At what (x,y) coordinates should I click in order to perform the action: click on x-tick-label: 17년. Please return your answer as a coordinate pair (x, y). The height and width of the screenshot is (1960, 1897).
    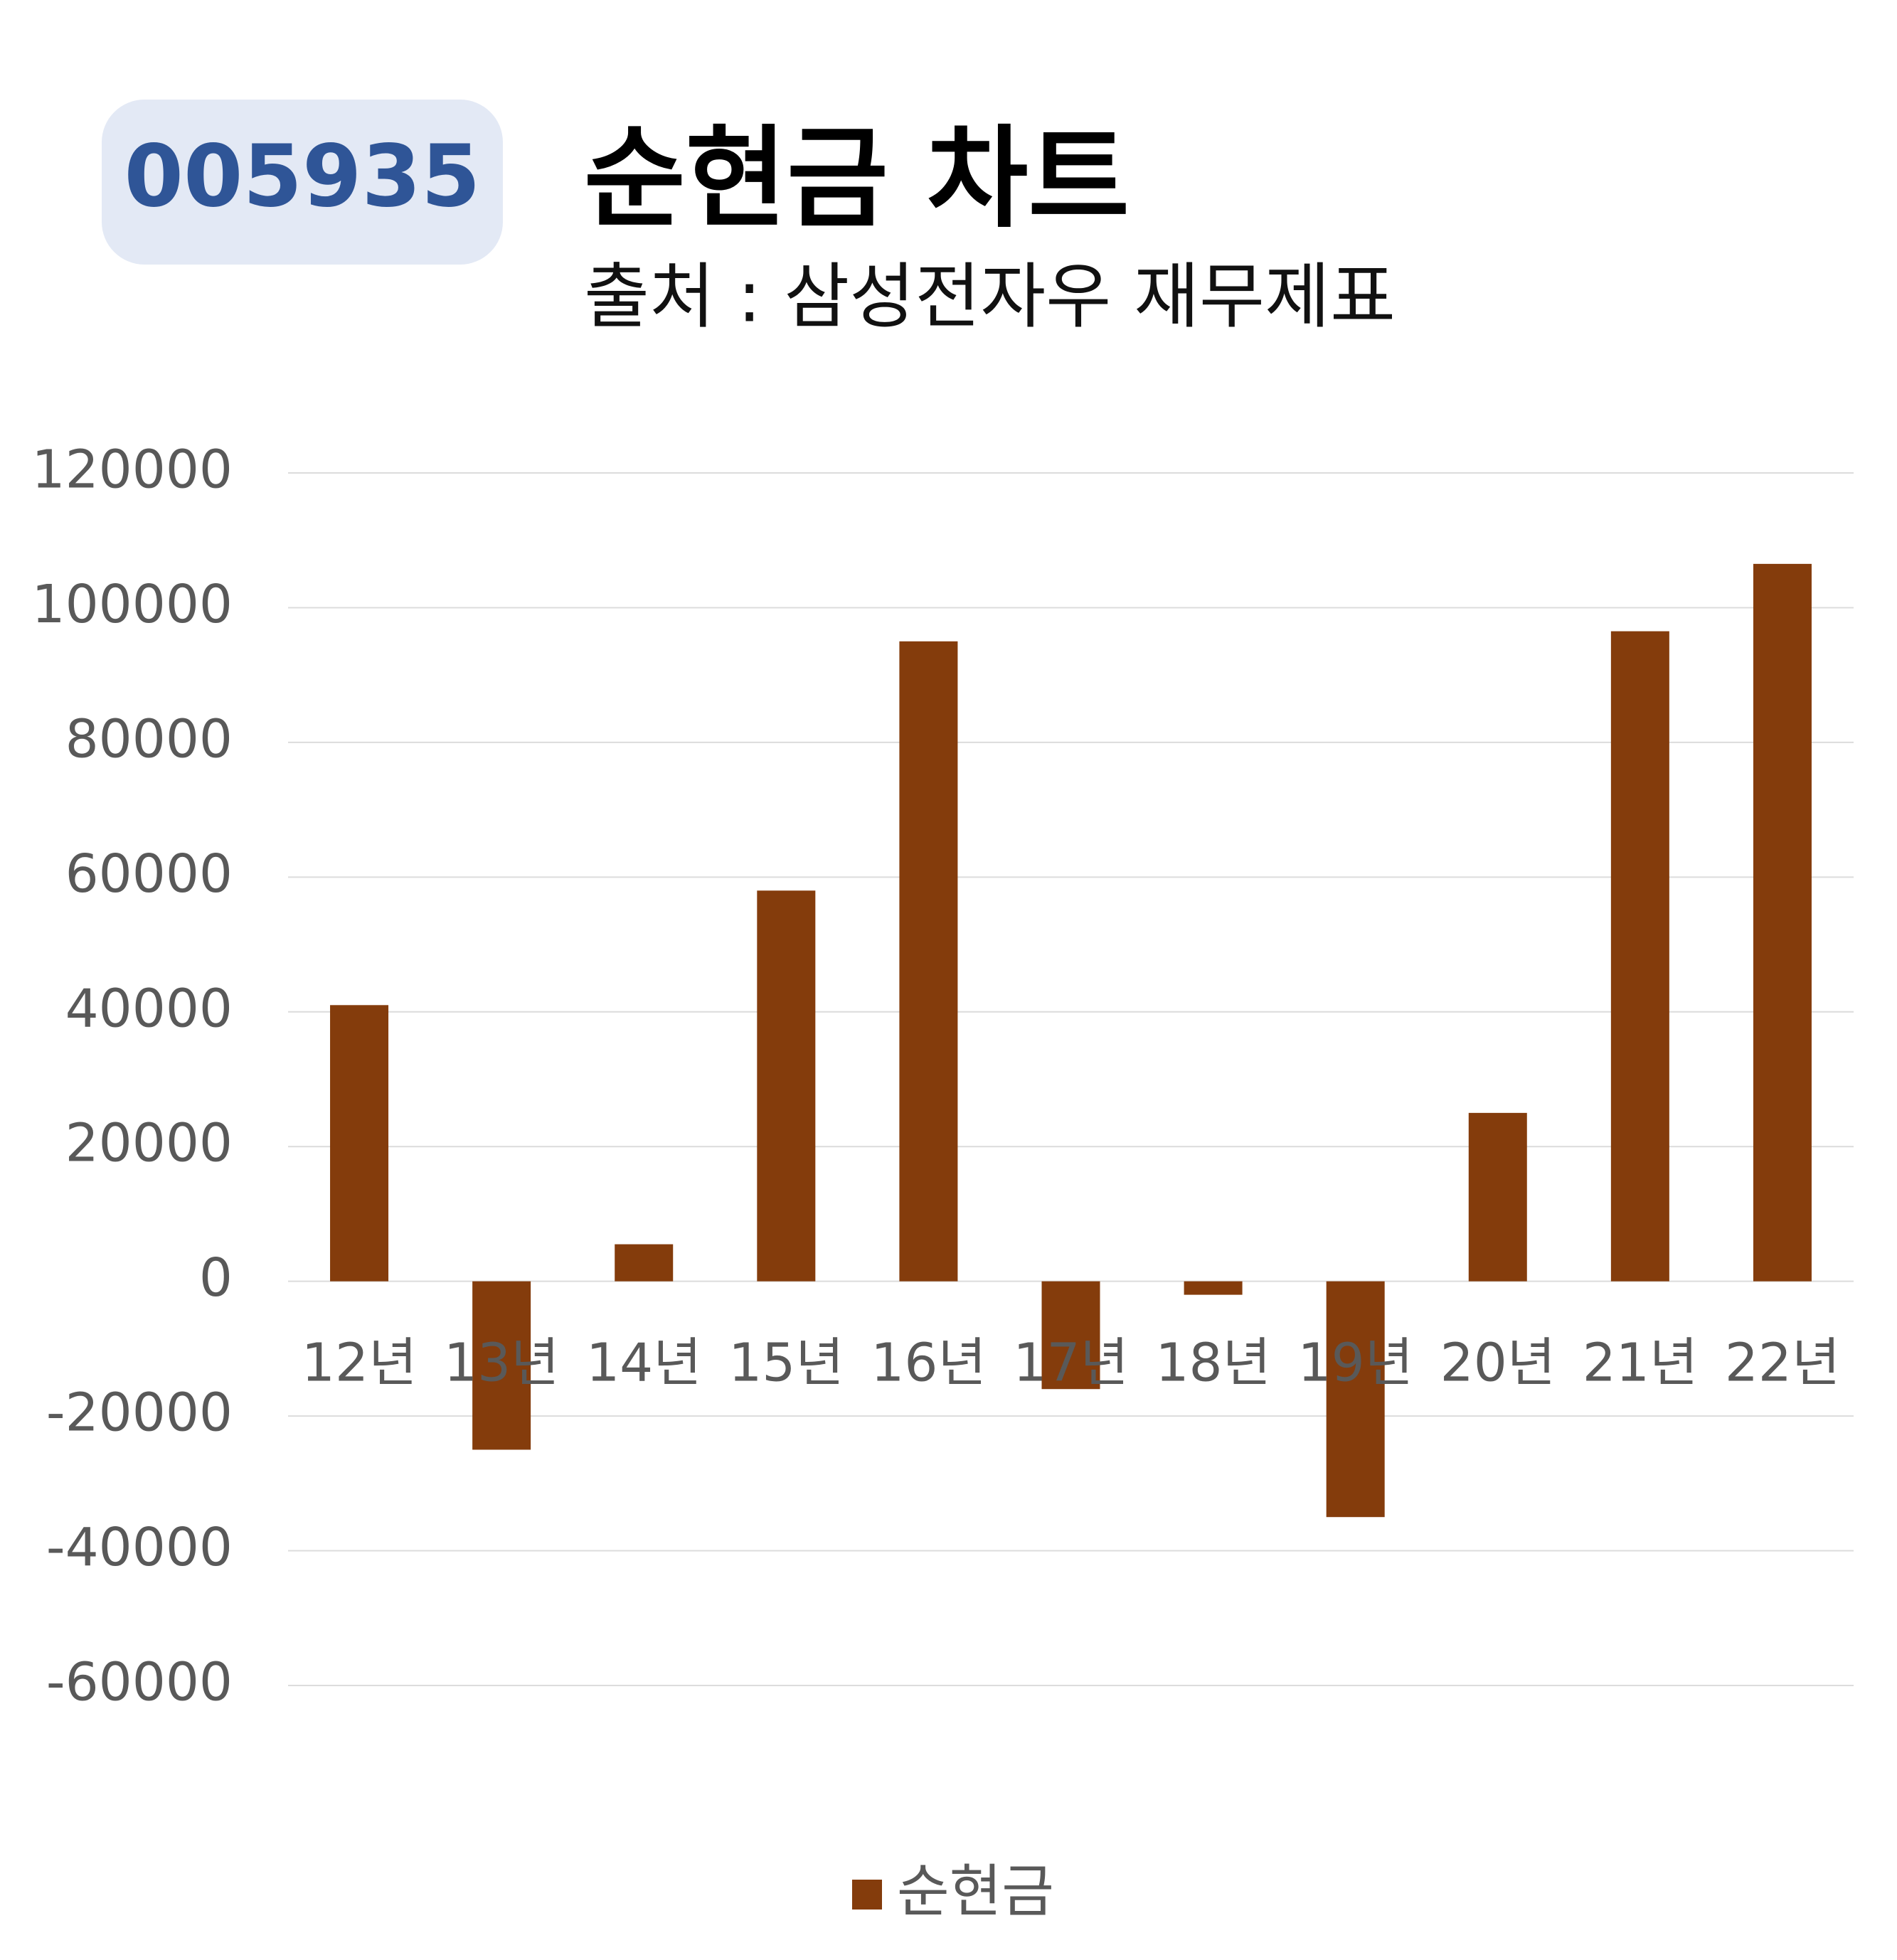
    Looking at the image, I should click on (1071, 1363).